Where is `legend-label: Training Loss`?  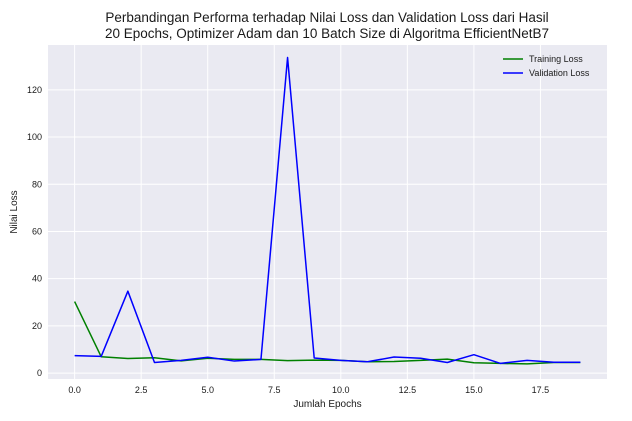
legend-label: Training Loss is located at coordinates (556, 59).